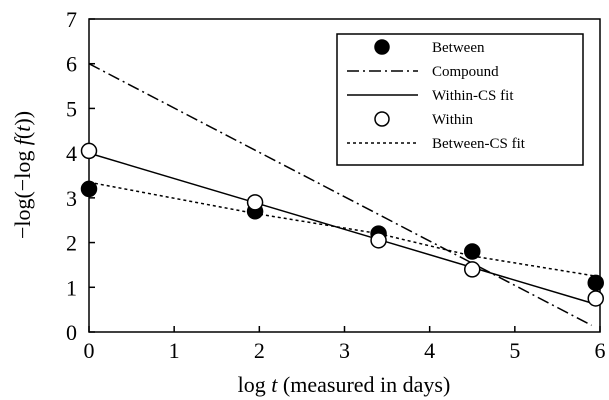  Describe the element at coordinates (71, 332) in the screenshot. I see `y-tick-label: 0` at that location.